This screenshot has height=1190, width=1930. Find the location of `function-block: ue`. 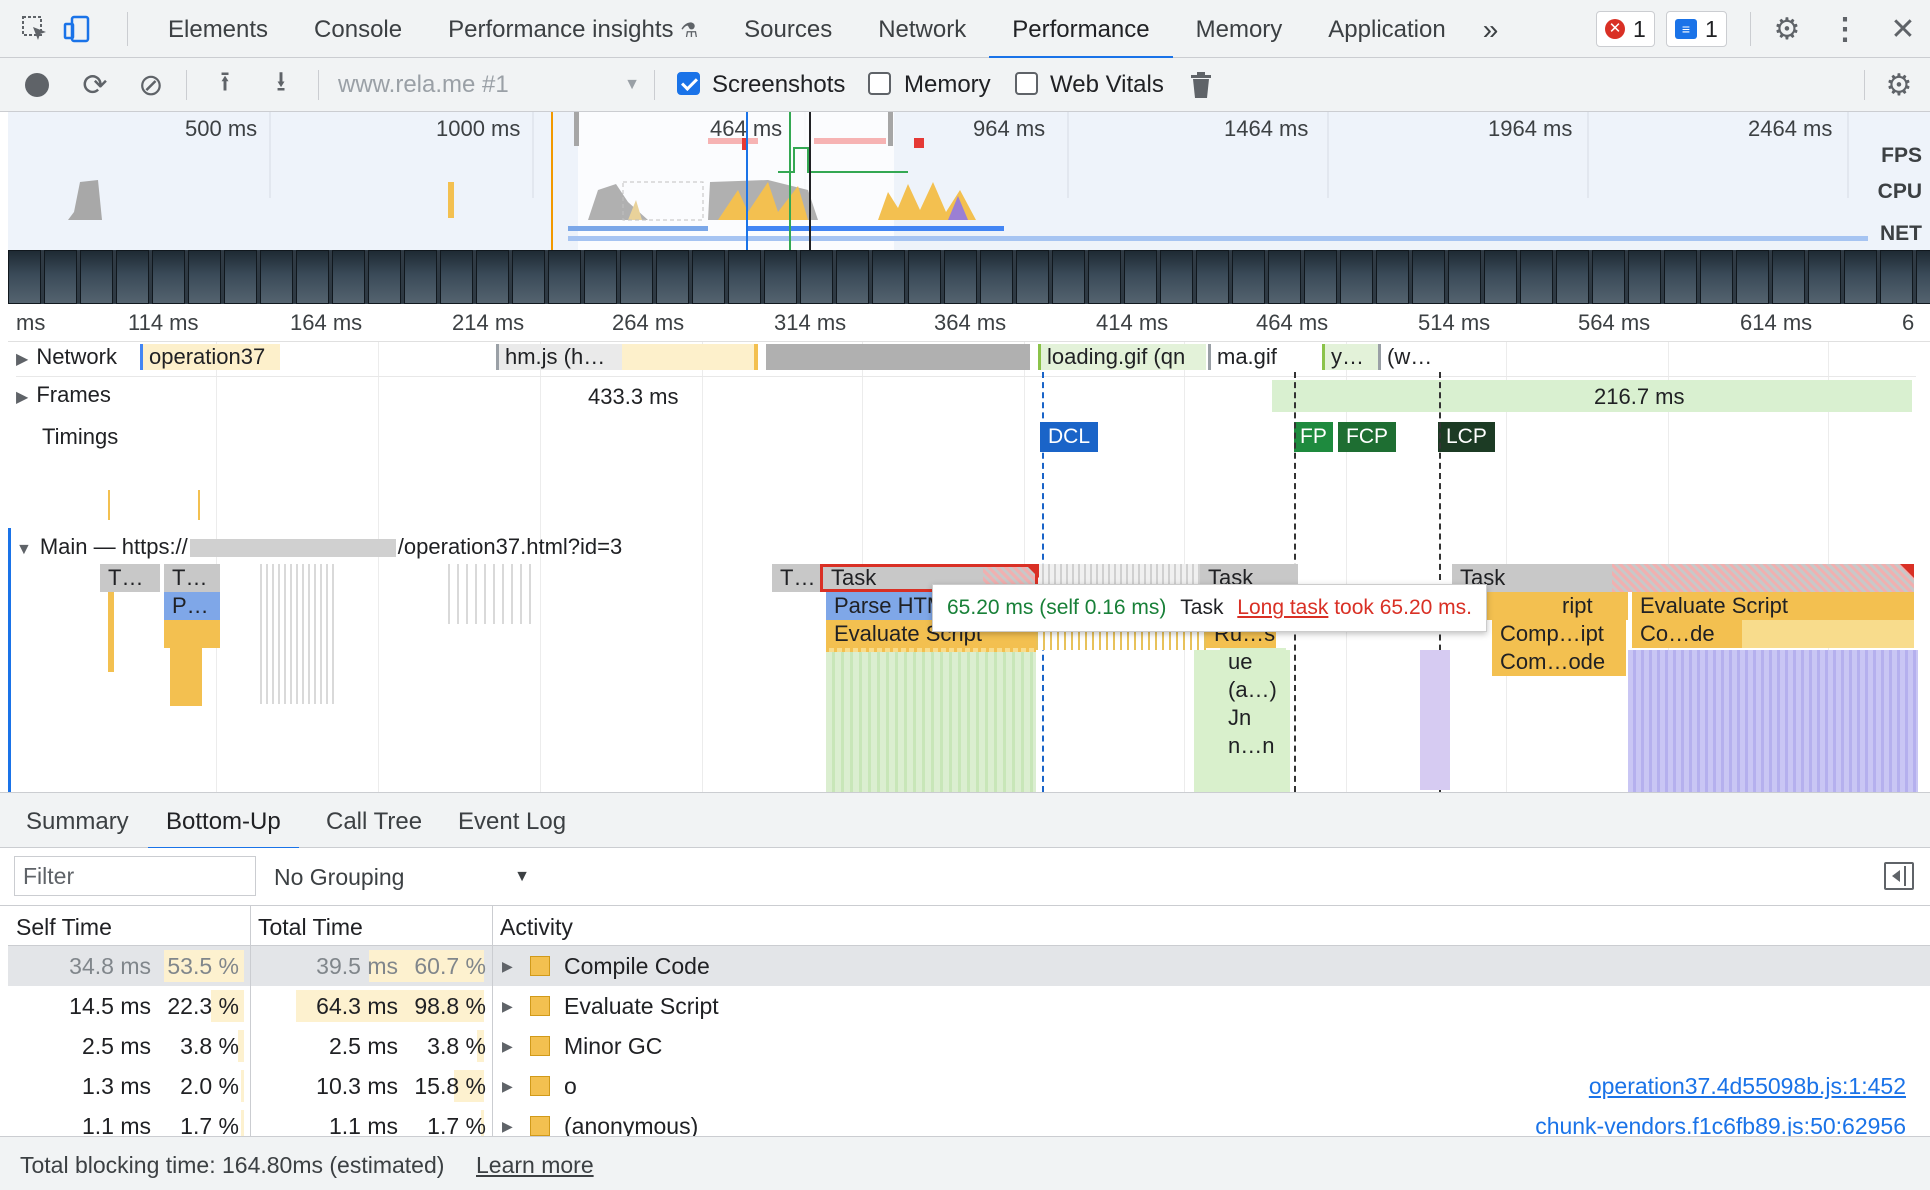

function-block: ue is located at coordinates (1253, 662).